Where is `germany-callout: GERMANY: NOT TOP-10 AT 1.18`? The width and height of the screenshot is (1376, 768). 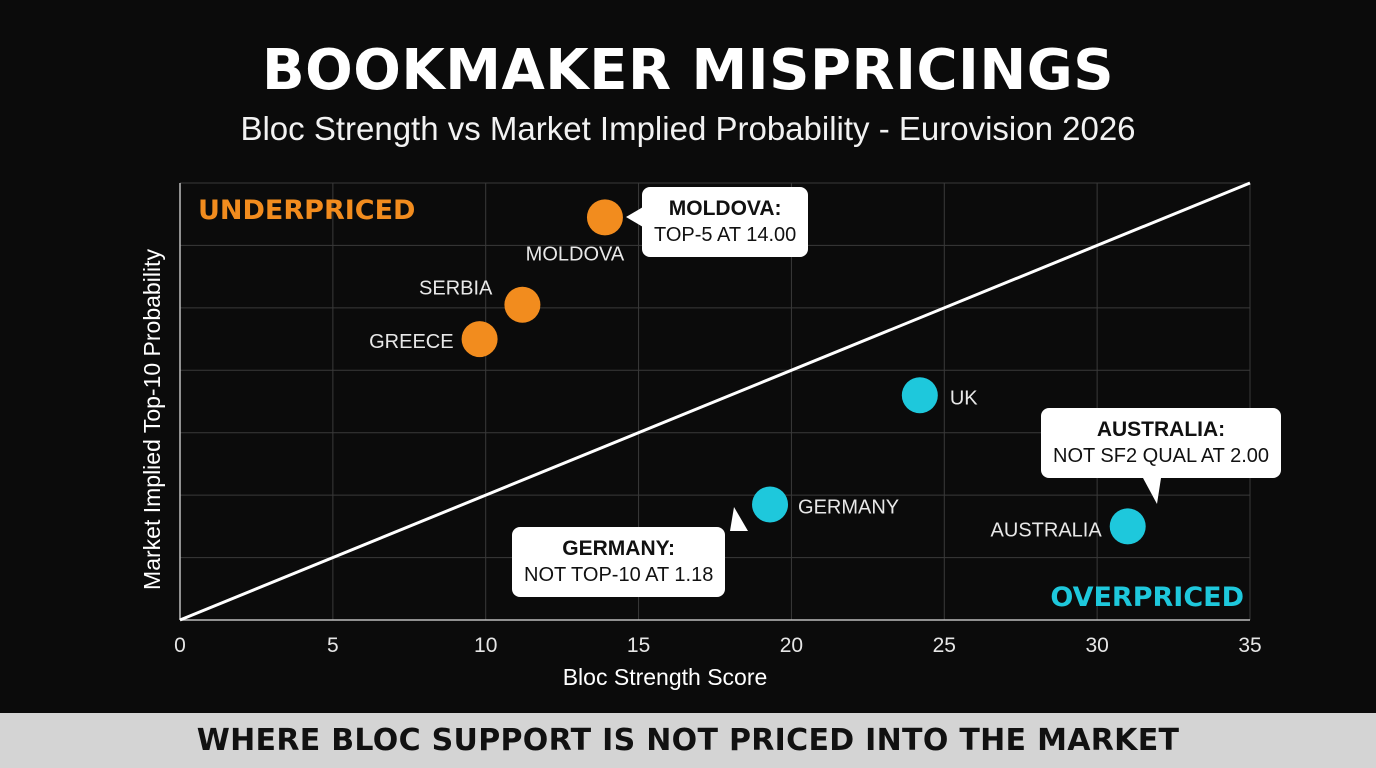 germany-callout: GERMANY: NOT TOP-10 AT 1.18 is located at coordinates (630, 552).